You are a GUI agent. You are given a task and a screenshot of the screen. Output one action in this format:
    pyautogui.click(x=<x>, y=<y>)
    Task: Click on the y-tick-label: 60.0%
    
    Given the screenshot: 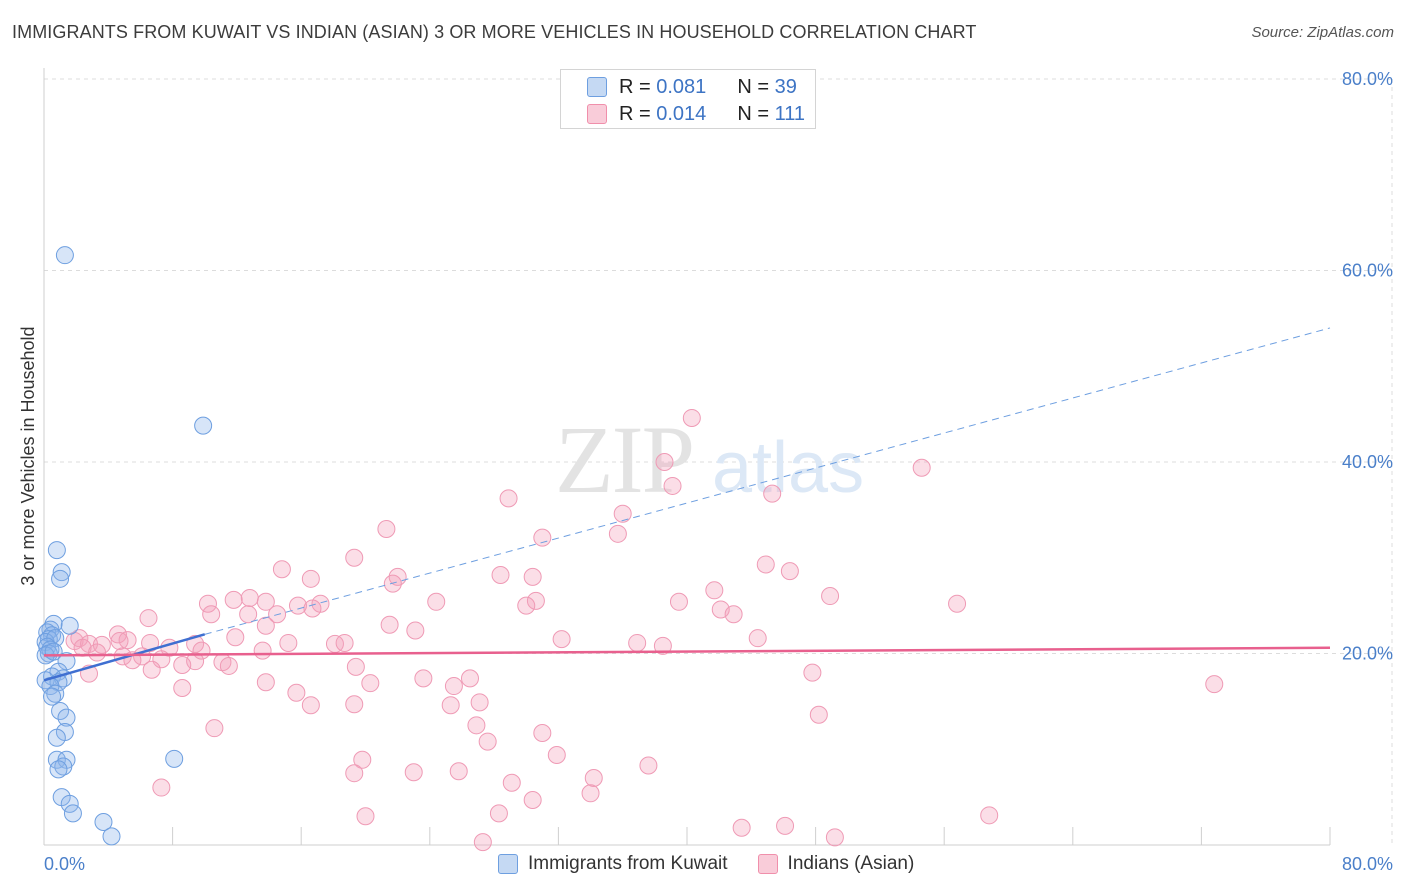 What is the action you would take?
    pyautogui.click(x=1367, y=271)
    